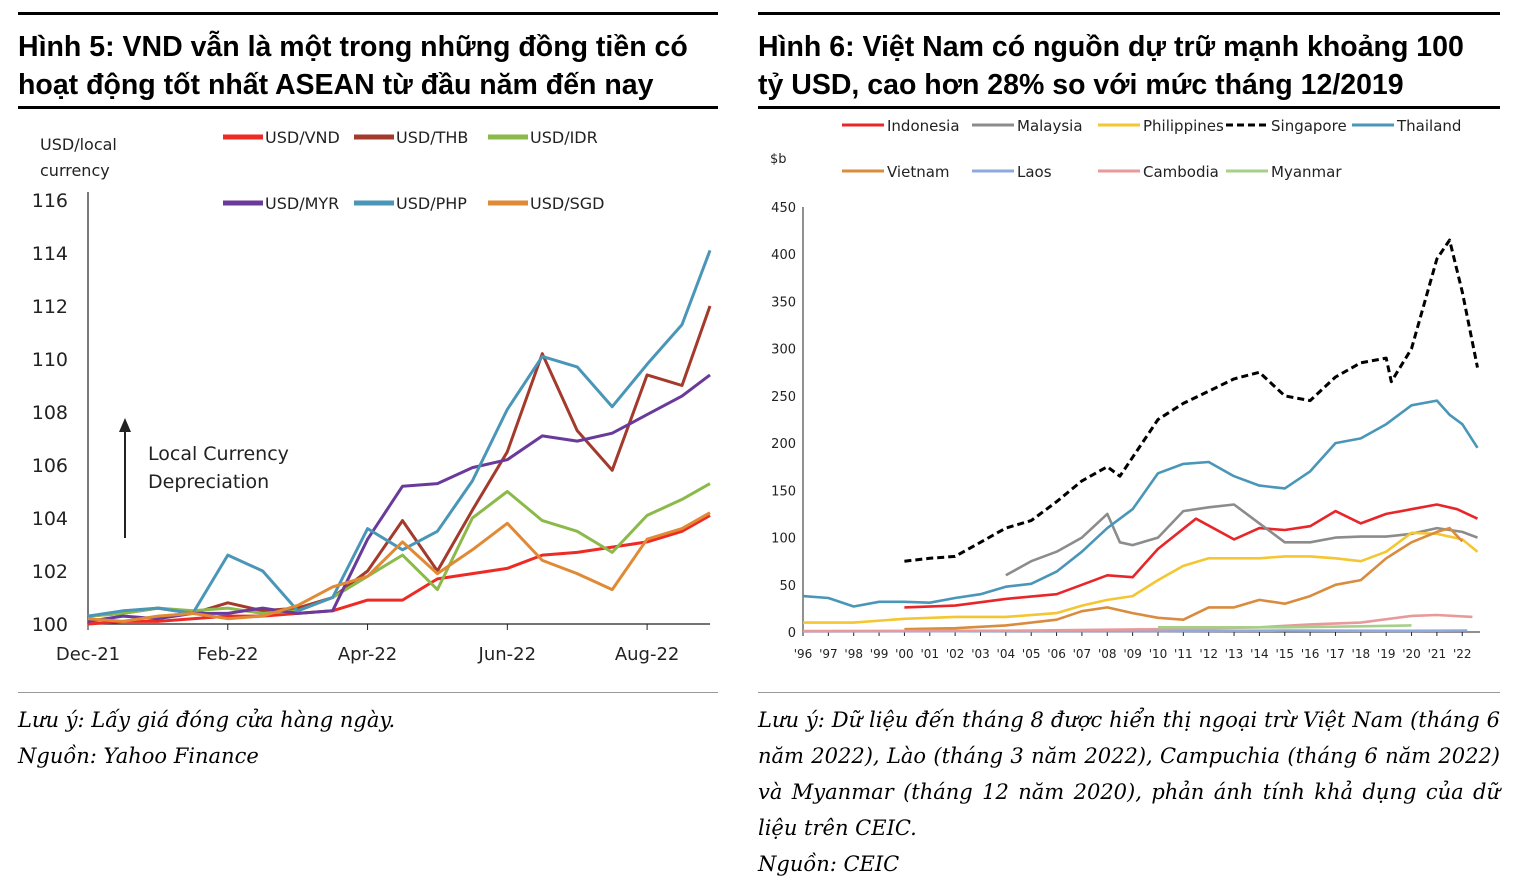  Describe the element at coordinates (431, 203) in the screenshot. I see `legend-label-usd-php: USD/PHP` at that location.